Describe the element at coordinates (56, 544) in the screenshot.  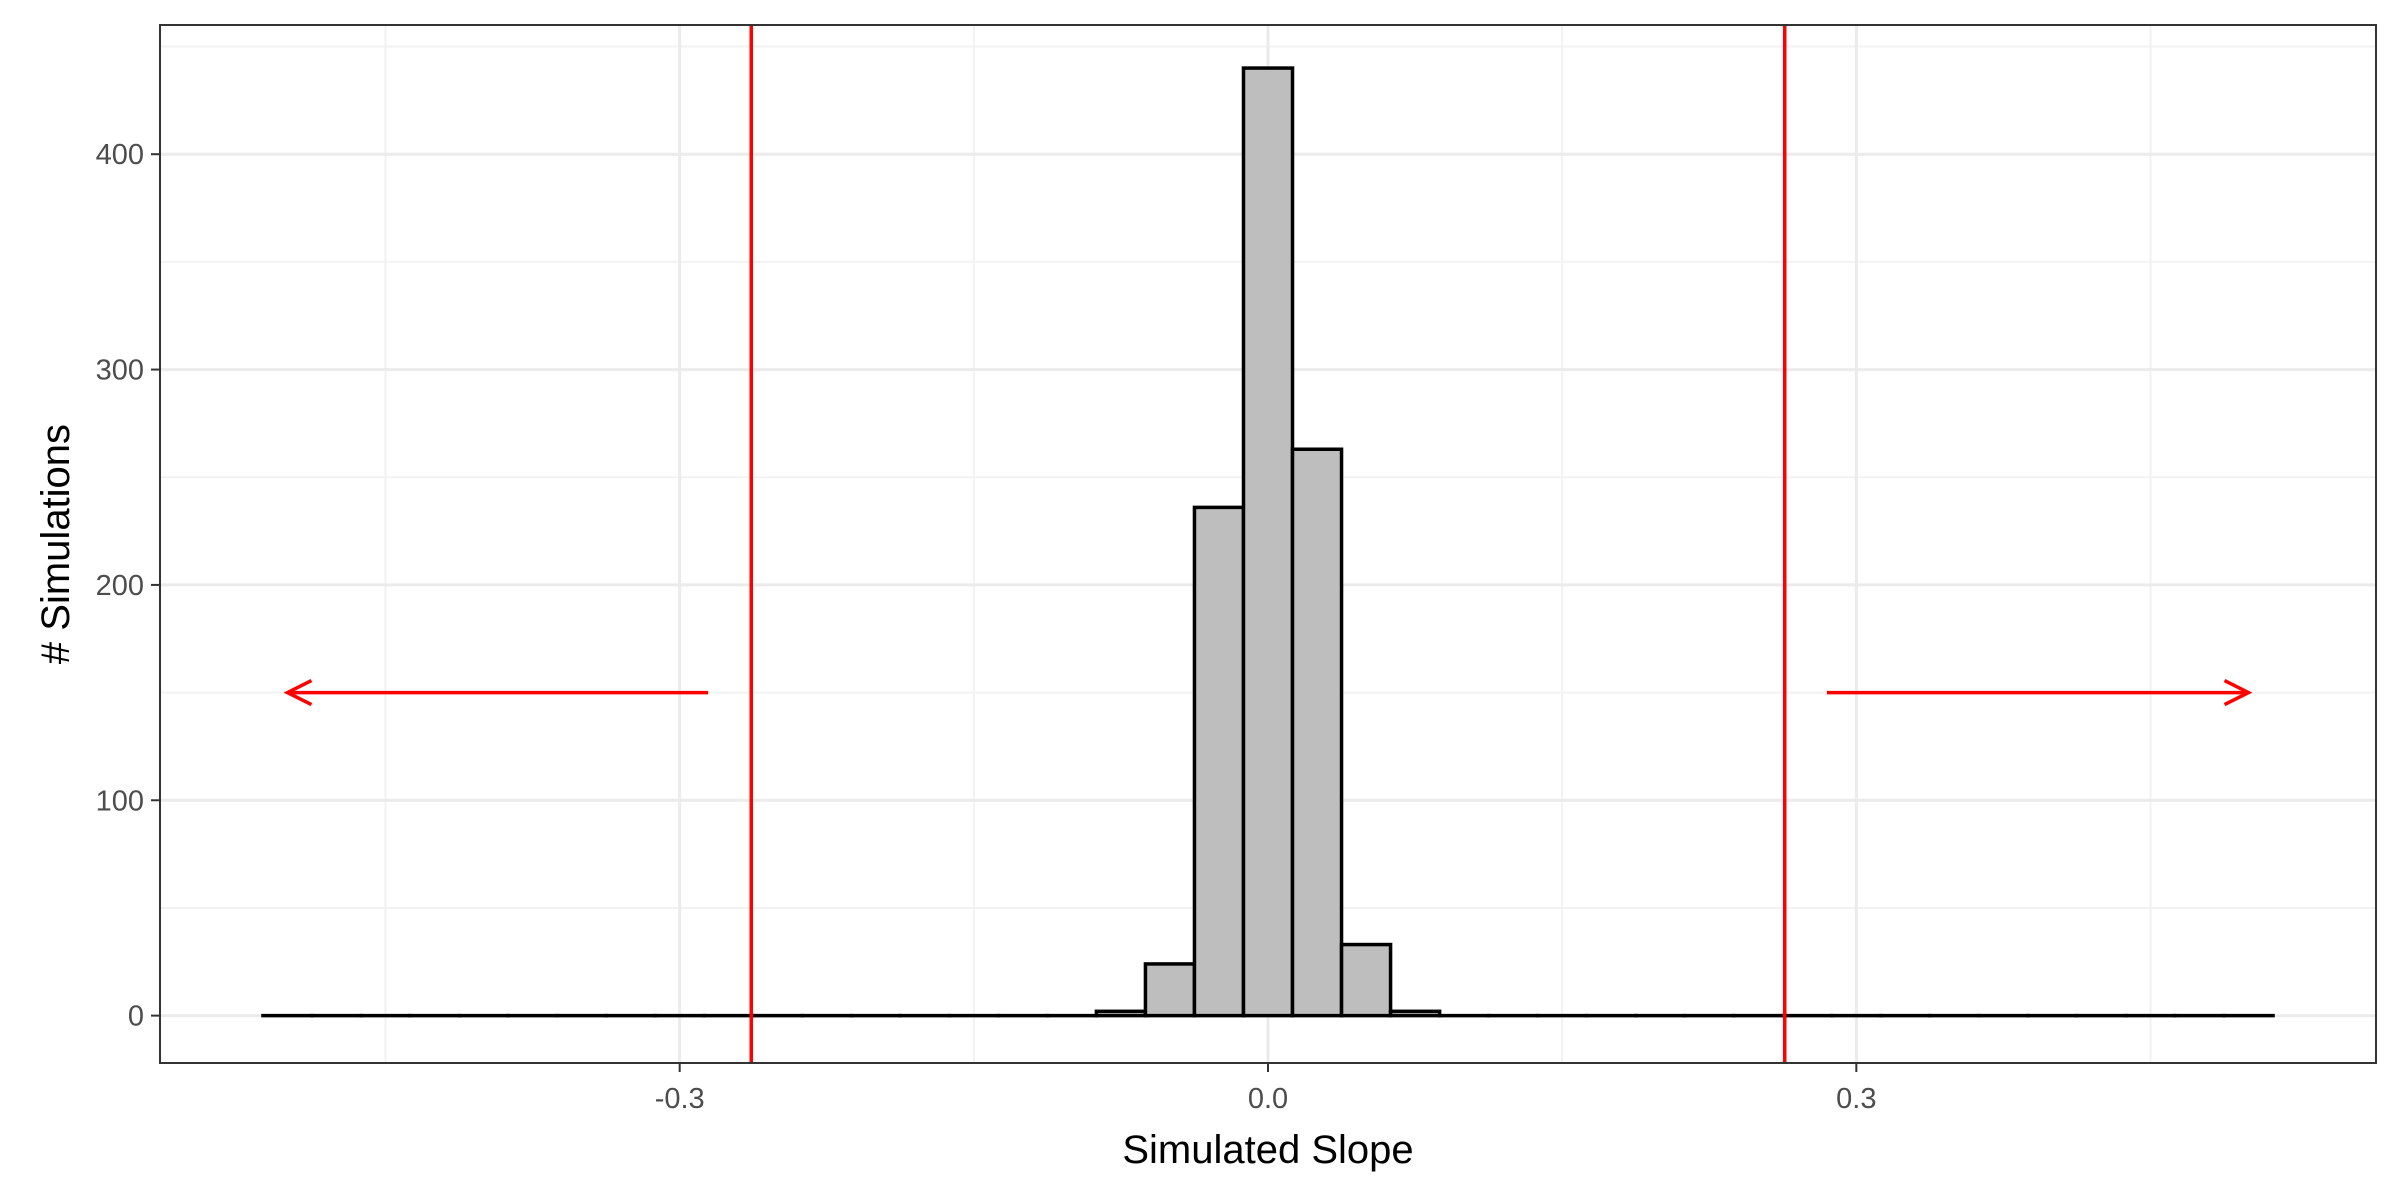
I see `y-axis-title: # Simulations` at that location.